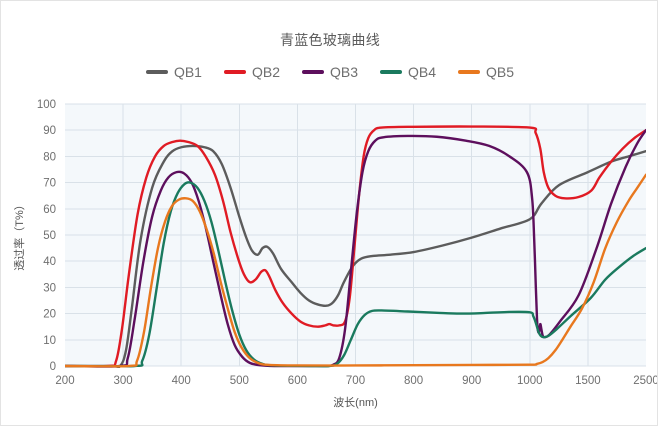 The height and width of the screenshot is (426, 658). What do you see at coordinates (355, 381) in the screenshot?
I see `x-axis-tick-label: 700` at bounding box center [355, 381].